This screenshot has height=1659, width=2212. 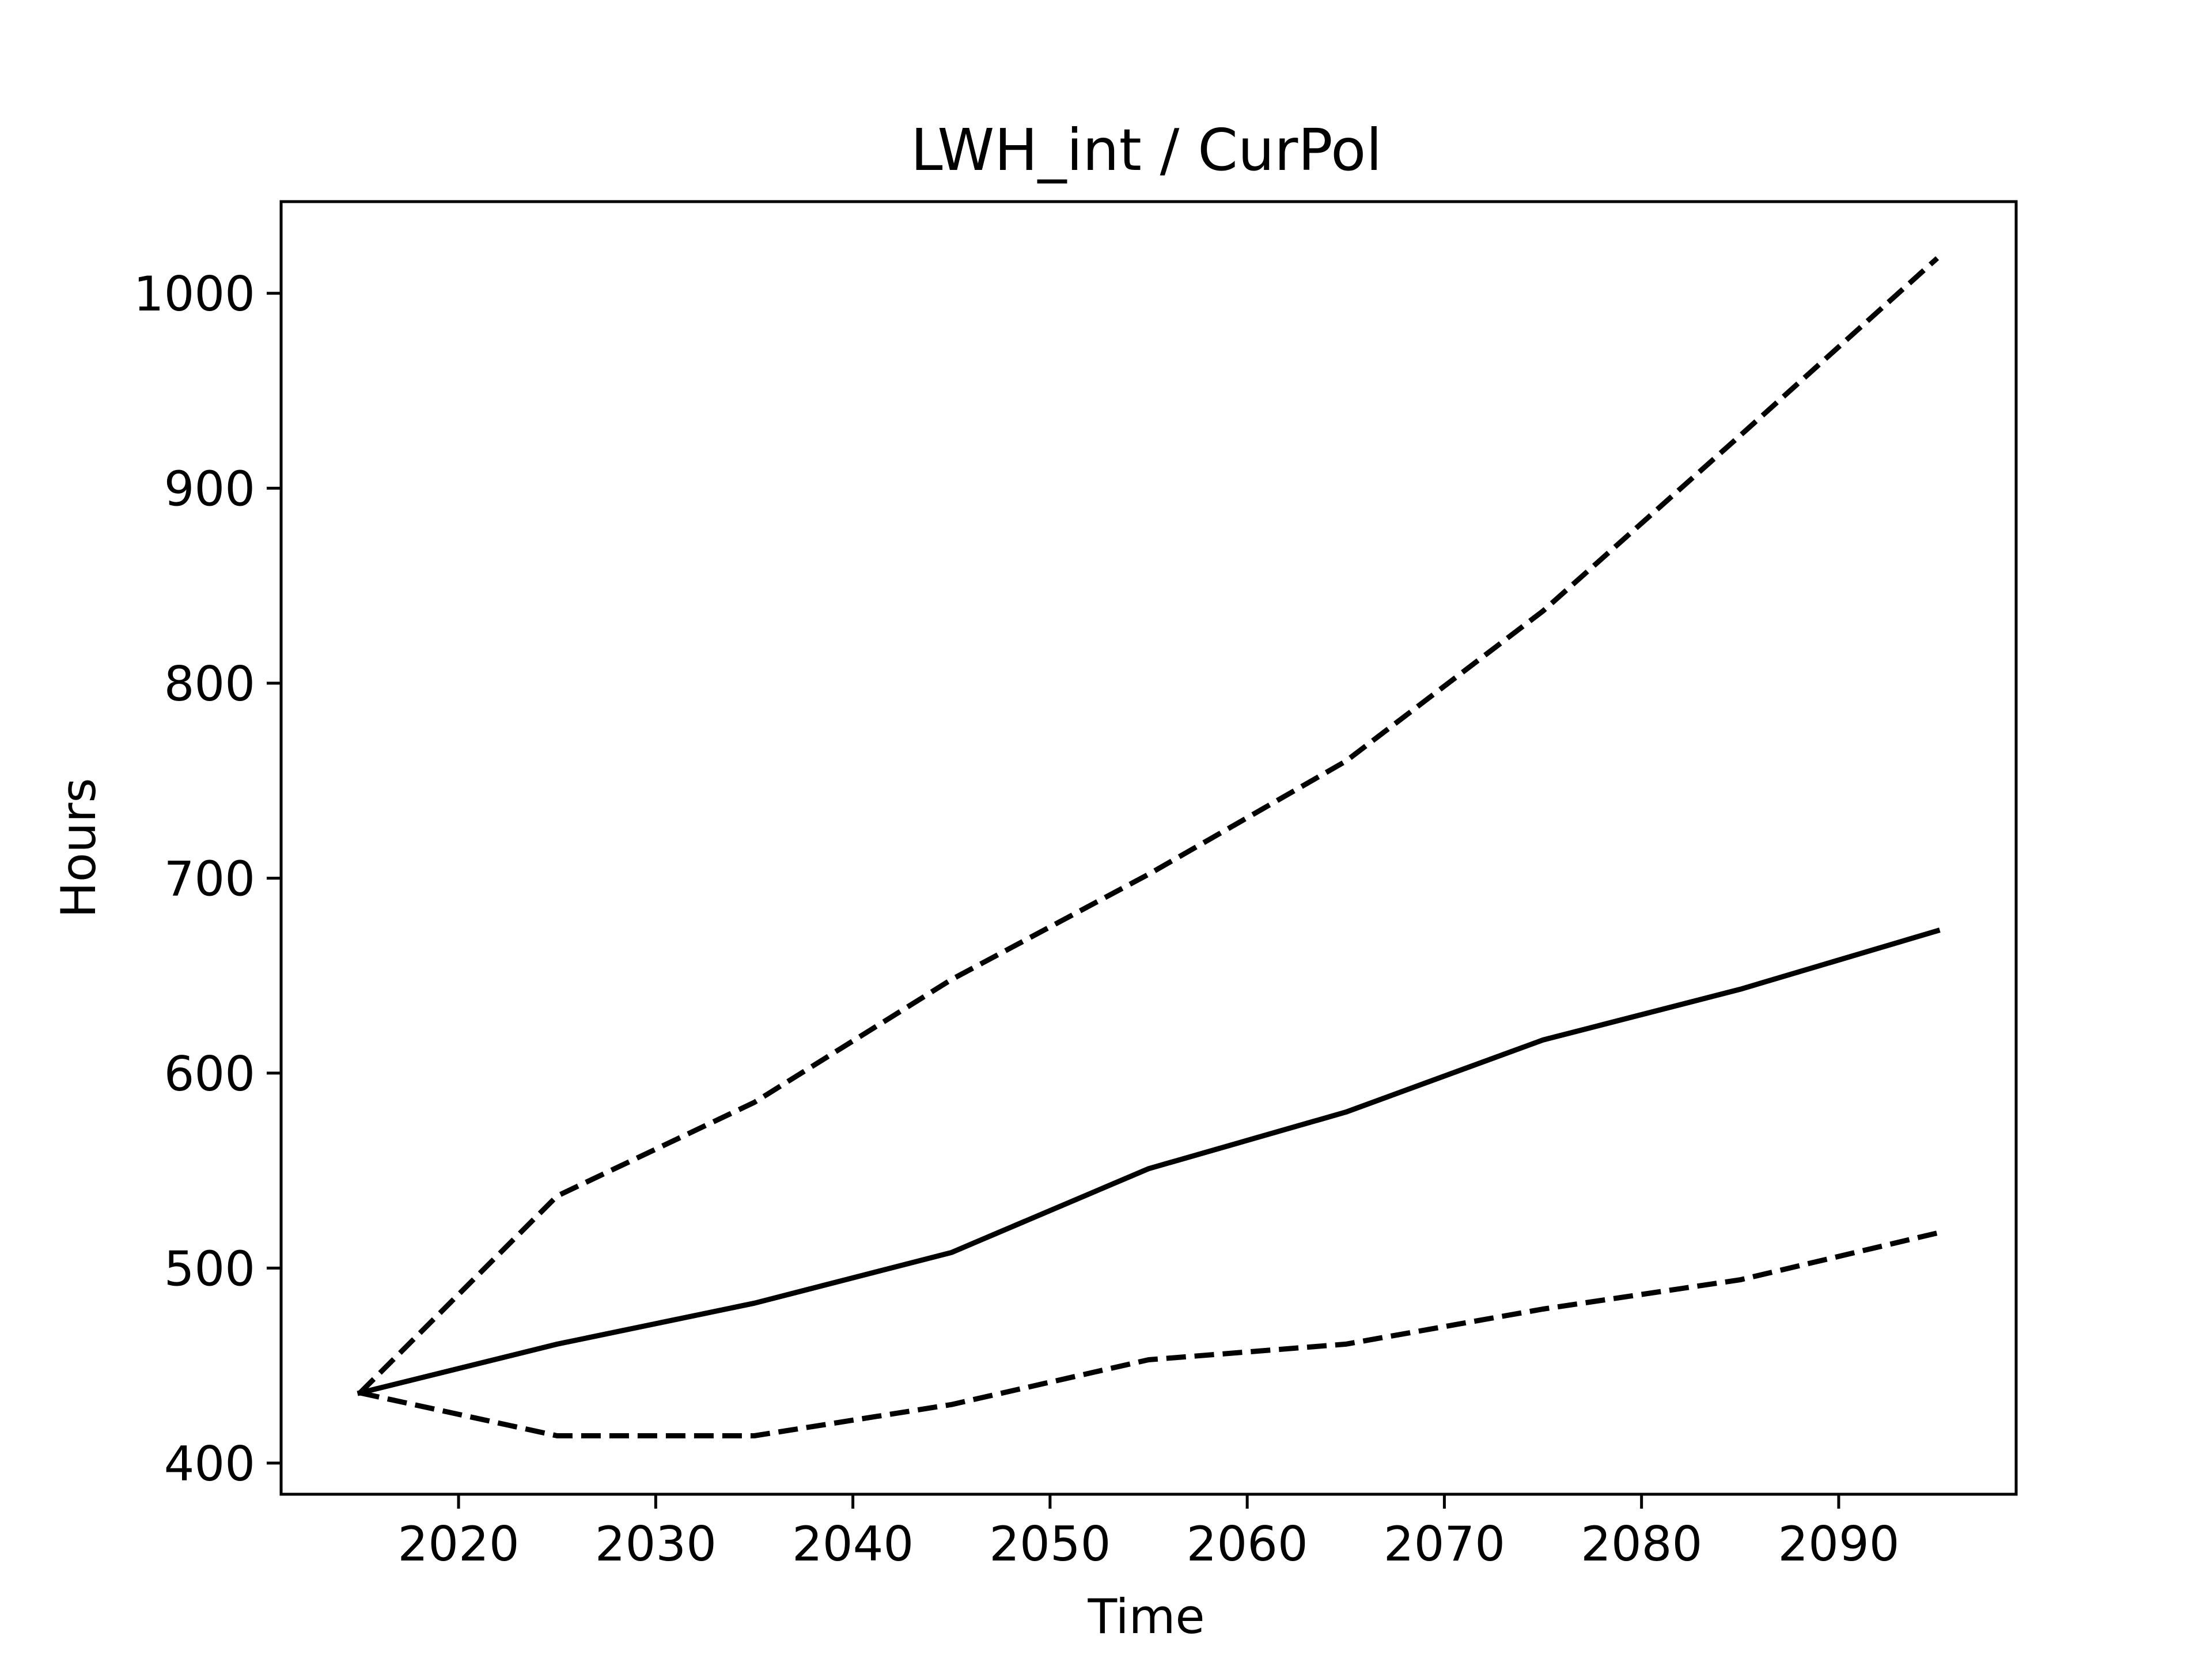 What do you see at coordinates (1247, 1544) in the screenshot?
I see `x-tick-label: 2060` at bounding box center [1247, 1544].